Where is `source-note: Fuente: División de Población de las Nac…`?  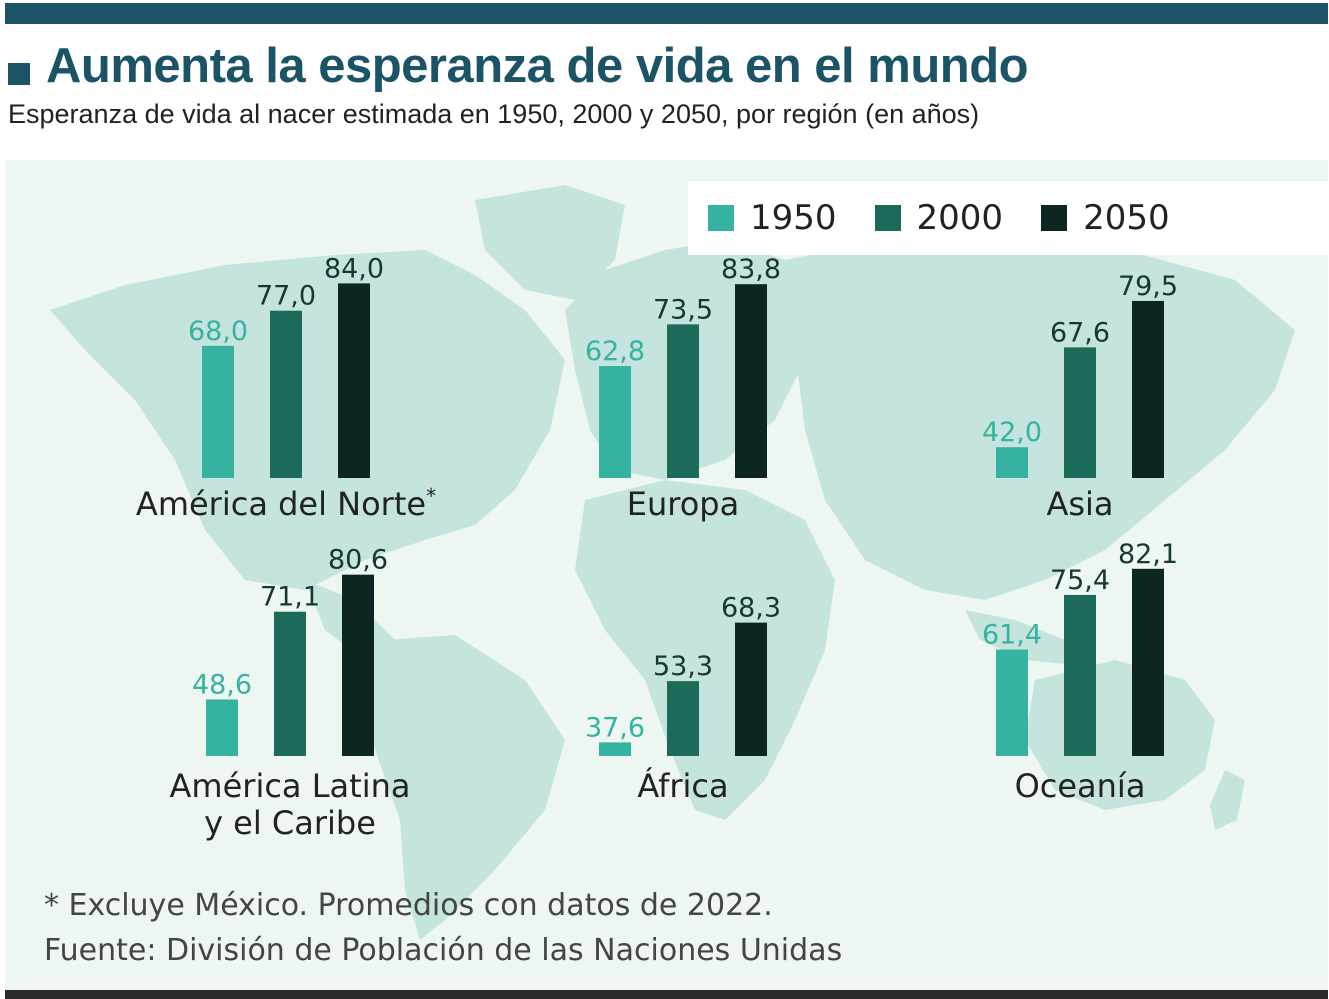
source-note: Fuente: División de Población de las Nac… is located at coordinates (443, 950).